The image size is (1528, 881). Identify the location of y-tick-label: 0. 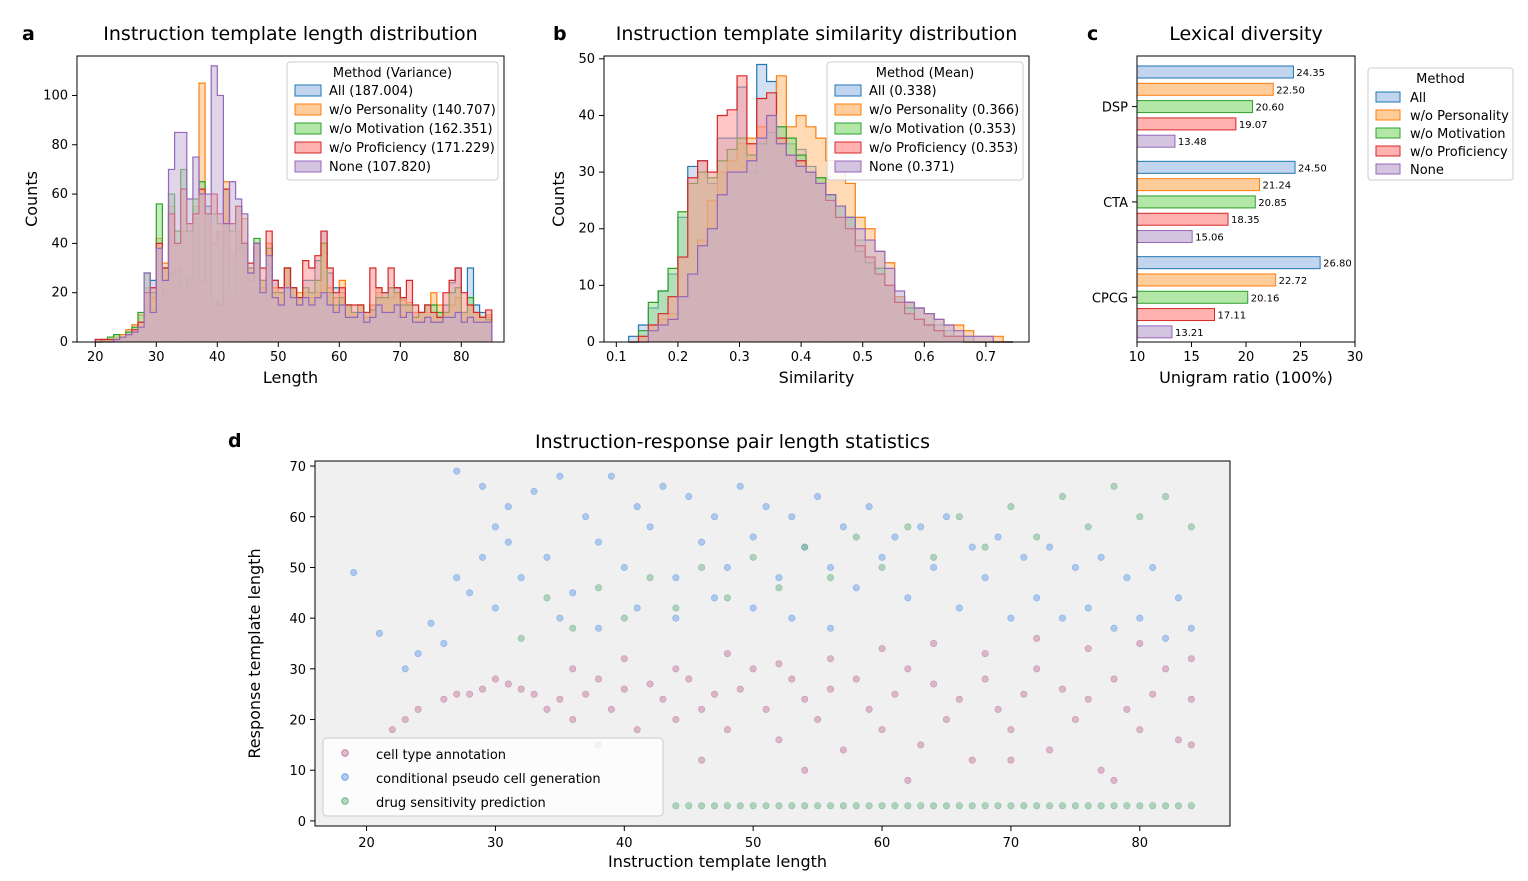
(302, 822).